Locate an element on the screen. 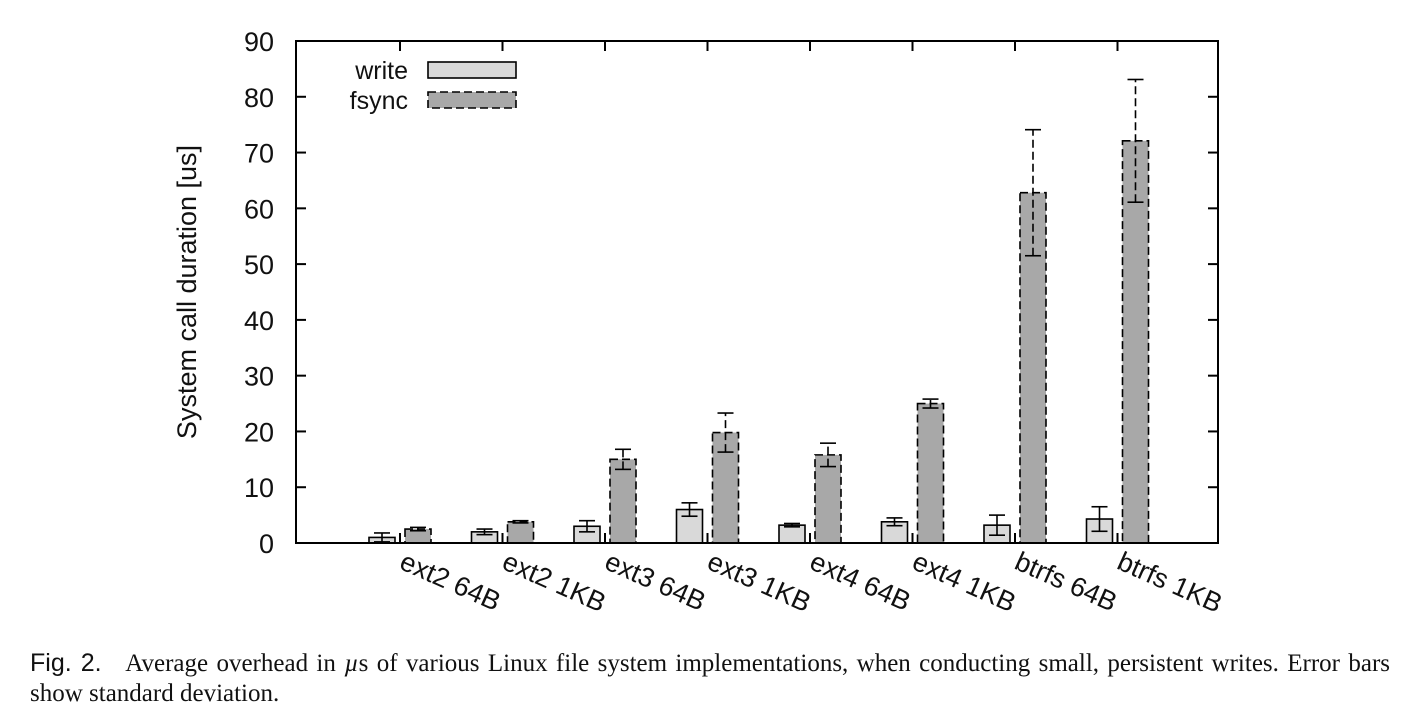 The height and width of the screenshot is (716, 1418). y-tick-label: 0 is located at coordinates (266, 544).